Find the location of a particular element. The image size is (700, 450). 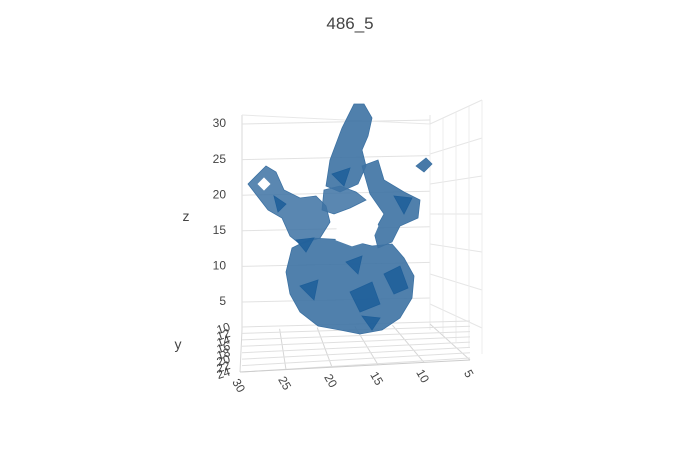

z-tick-label: 20 is located at coordinates (220, 194).